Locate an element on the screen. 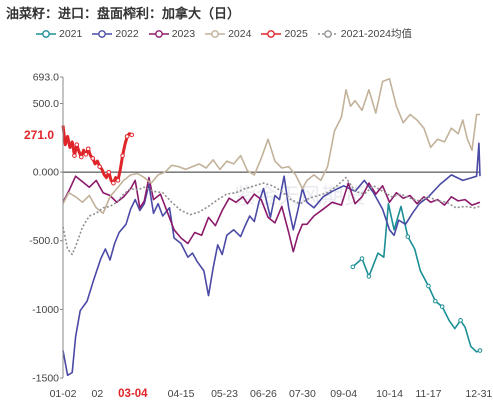 This screenshot has width=493, height=400. x-tick-label: 06-26 is located at coordinates (263, 394).